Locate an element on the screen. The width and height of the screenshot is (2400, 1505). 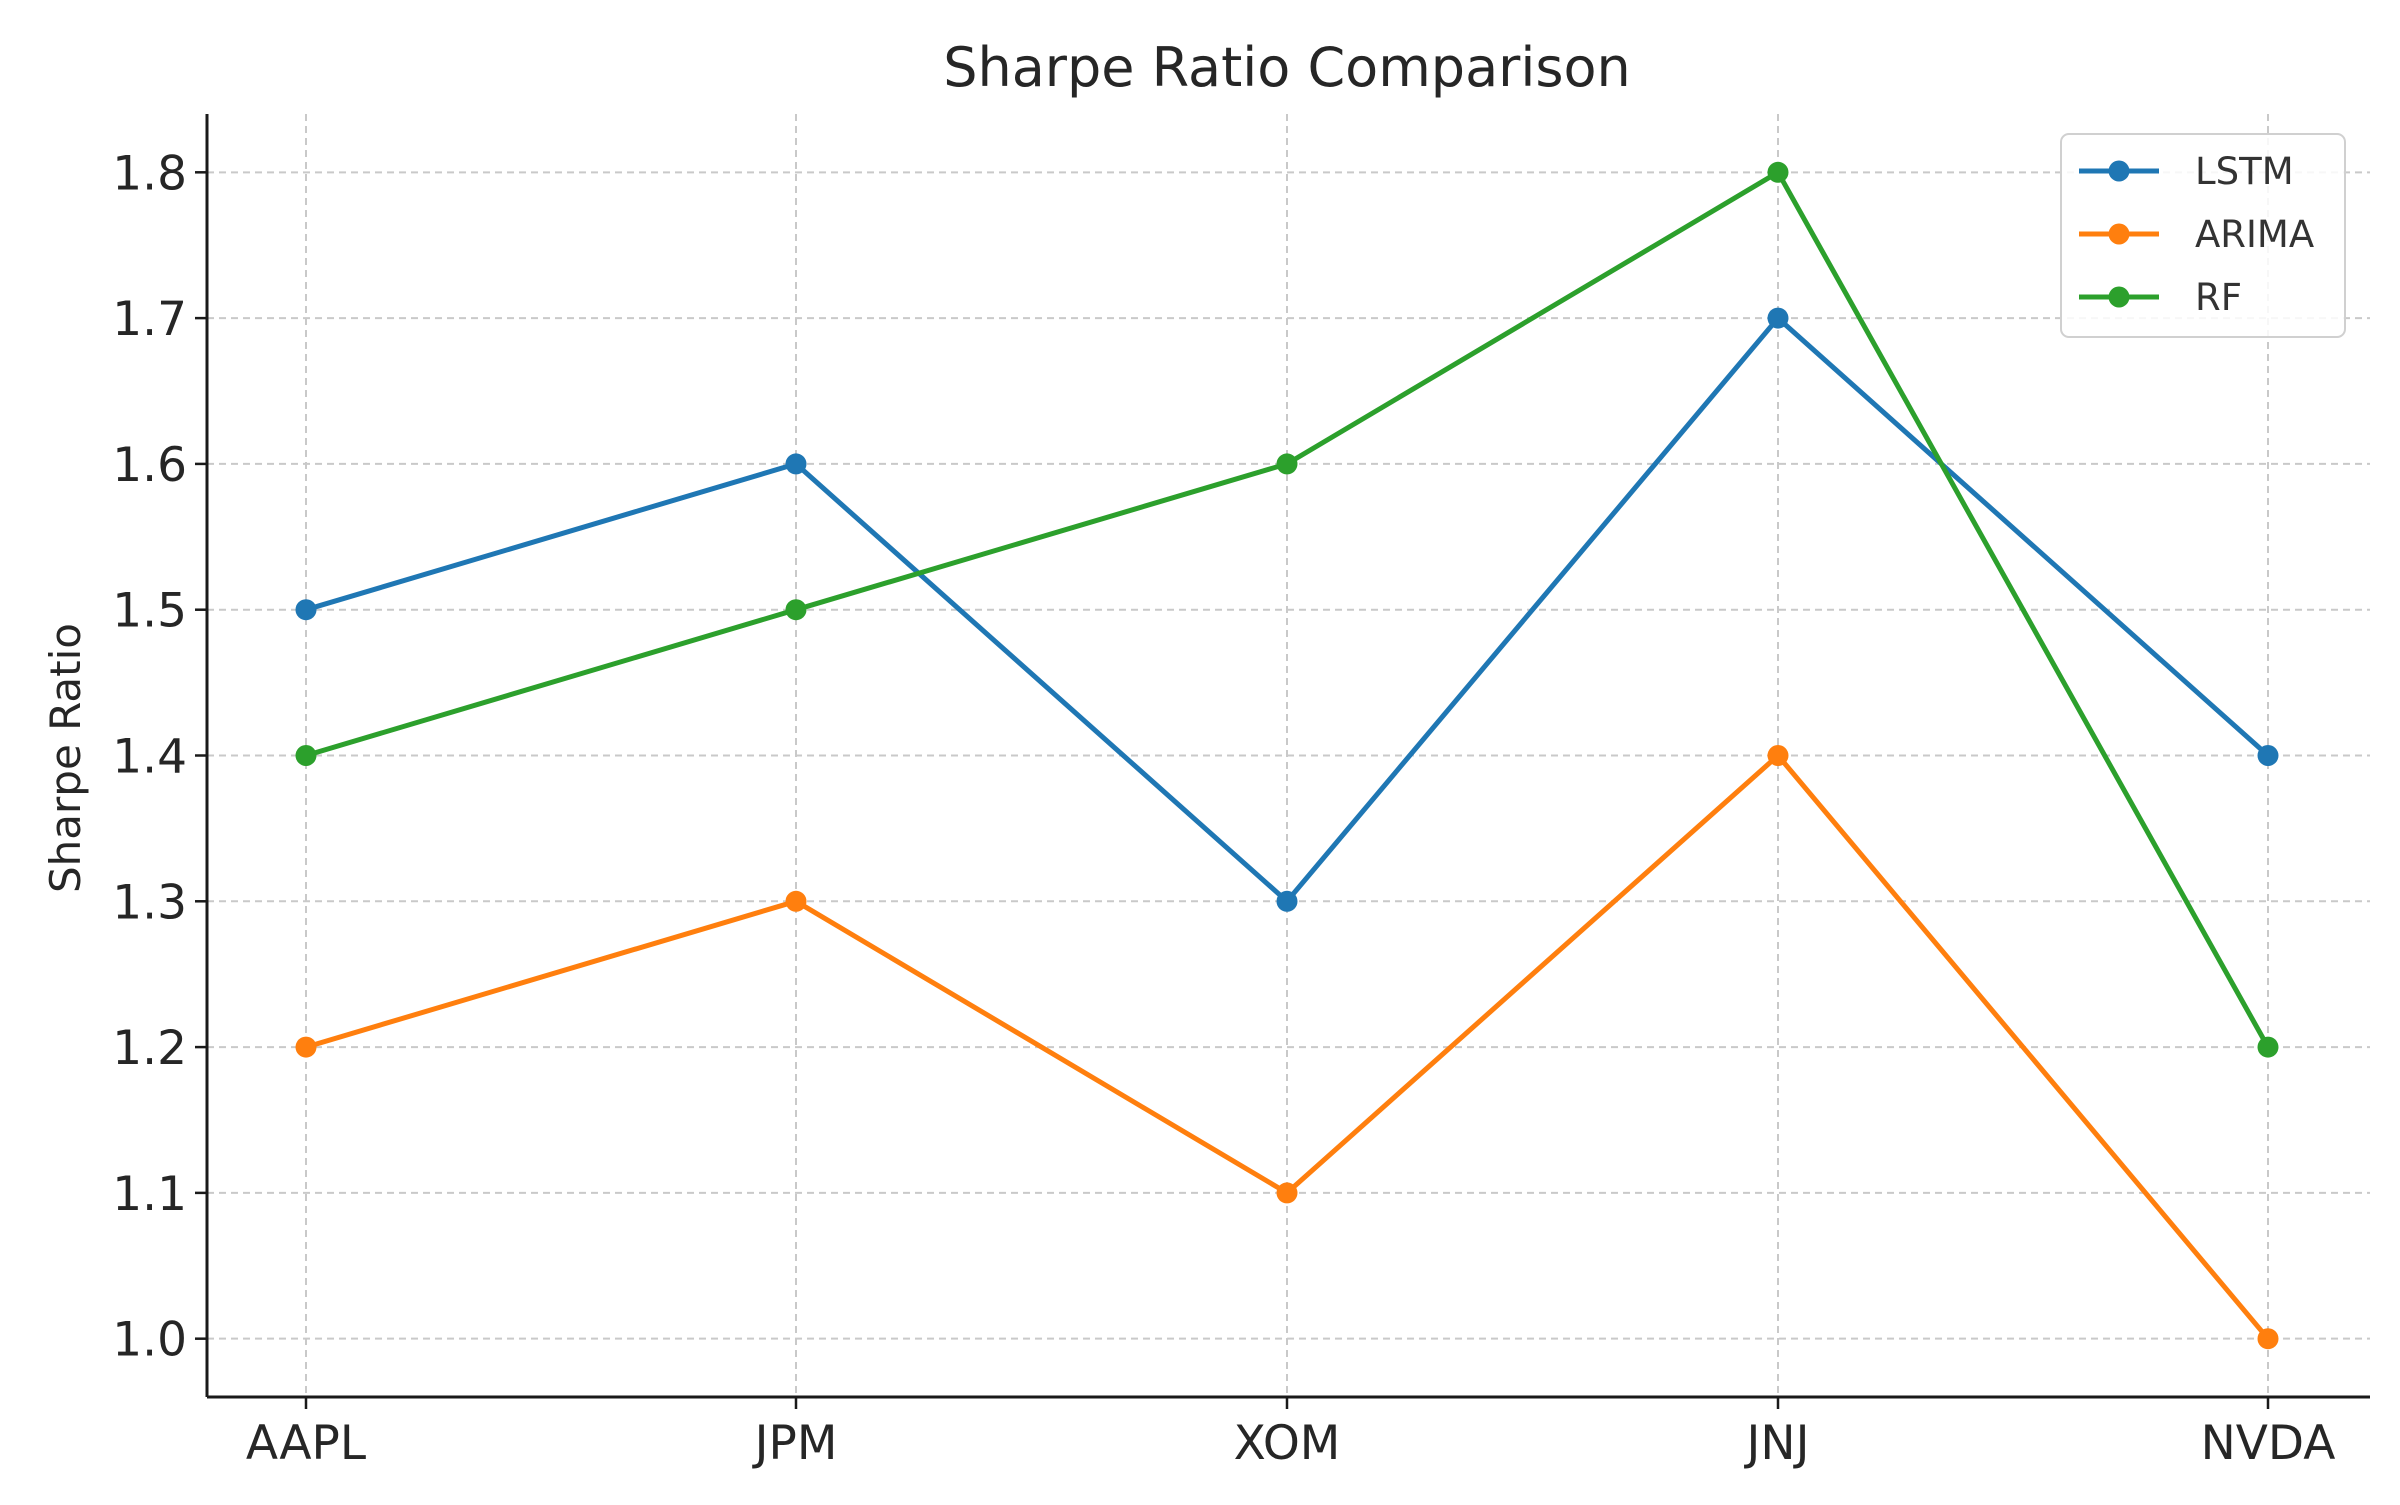
legend-marker-rf is located at coordinates (2119, 297).